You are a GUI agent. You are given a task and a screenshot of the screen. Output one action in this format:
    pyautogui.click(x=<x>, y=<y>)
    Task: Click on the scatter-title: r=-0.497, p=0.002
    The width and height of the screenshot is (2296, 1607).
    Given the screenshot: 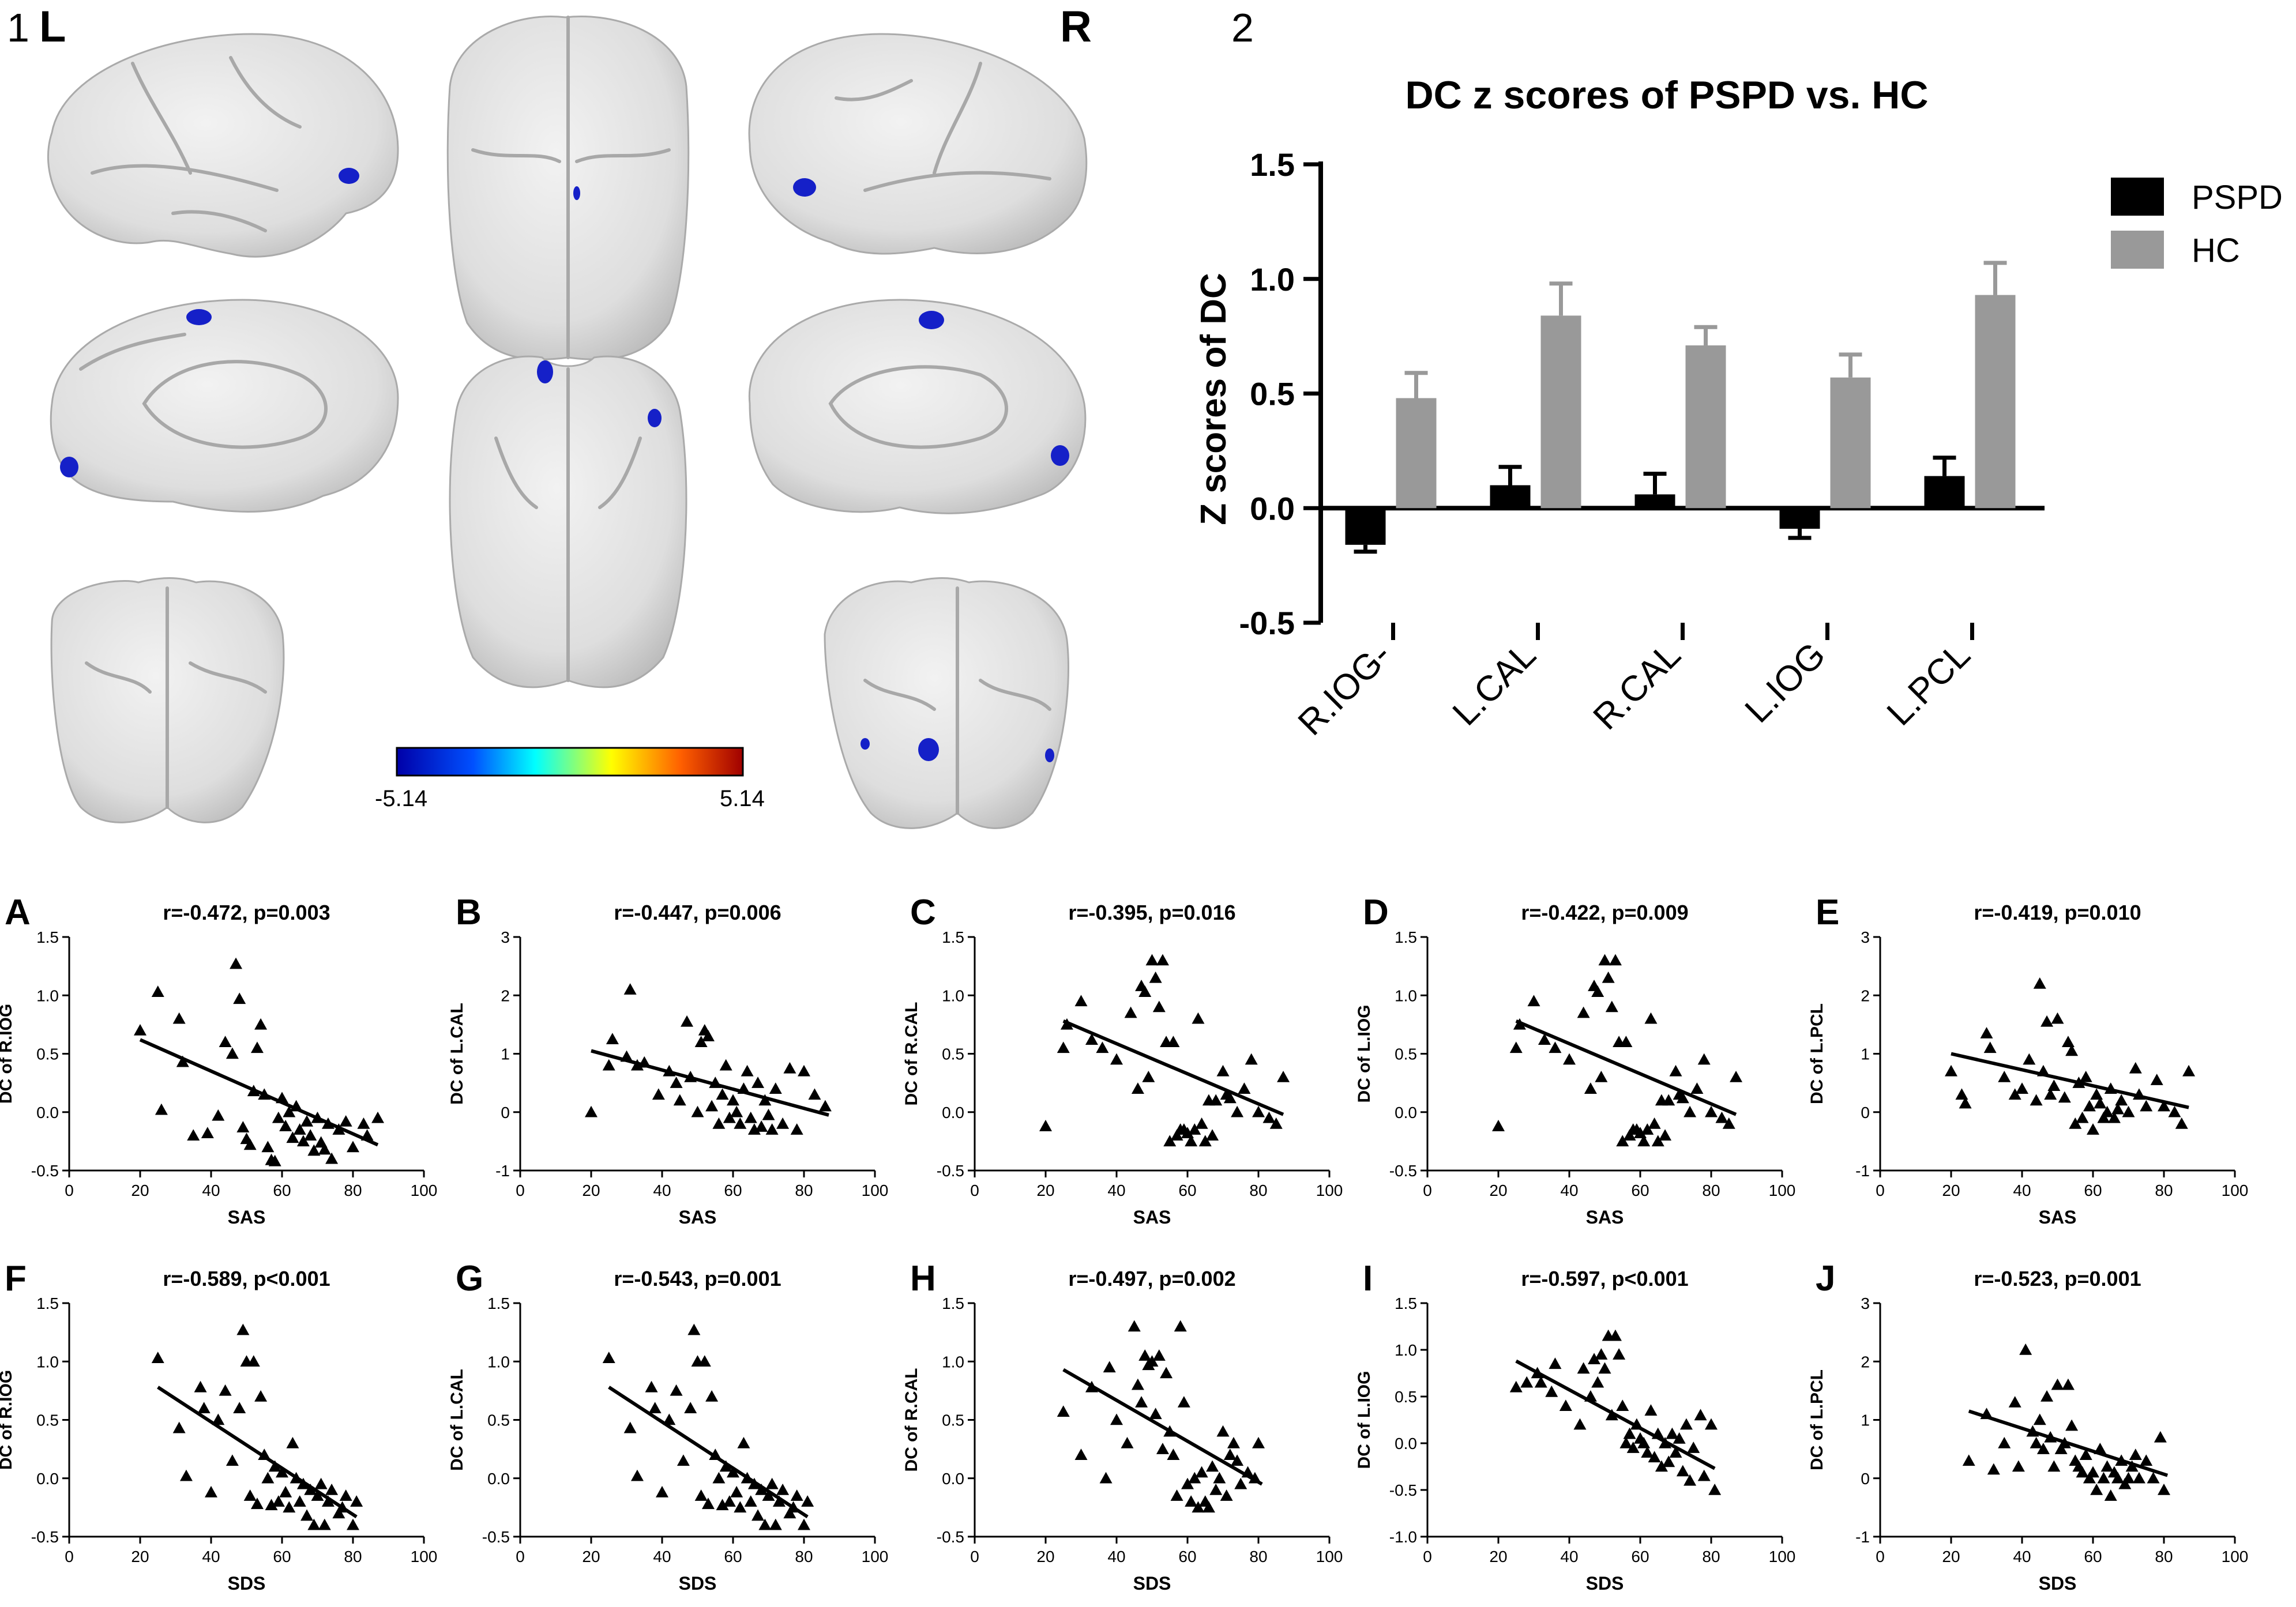 What is the action you would take?
    pyautogui.click(x=1151, y=1279)
    